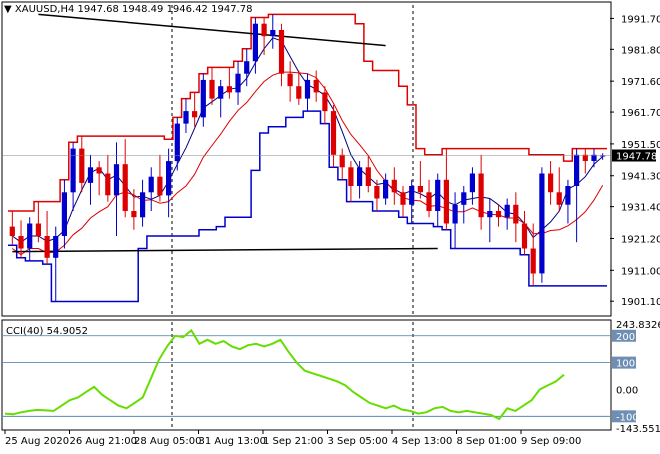 Image resolution: width=660 pixels, height=454 pixels. I want to click on cci-header: CCI(40) 54.9052, so click(47, 331).